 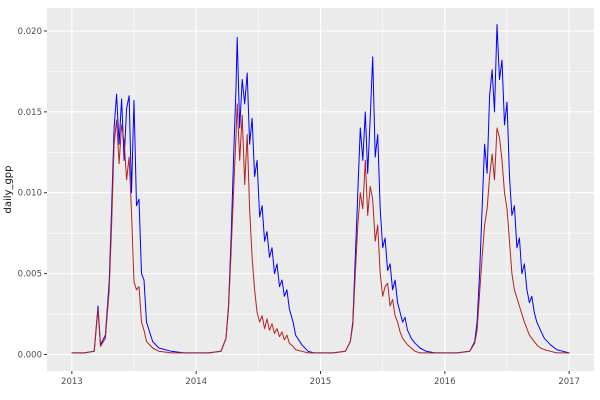 What do you see at coordinates (30, 275) in the screenshot?
I see `y-tick-label: 0.005` at bounding box center [30, 275].